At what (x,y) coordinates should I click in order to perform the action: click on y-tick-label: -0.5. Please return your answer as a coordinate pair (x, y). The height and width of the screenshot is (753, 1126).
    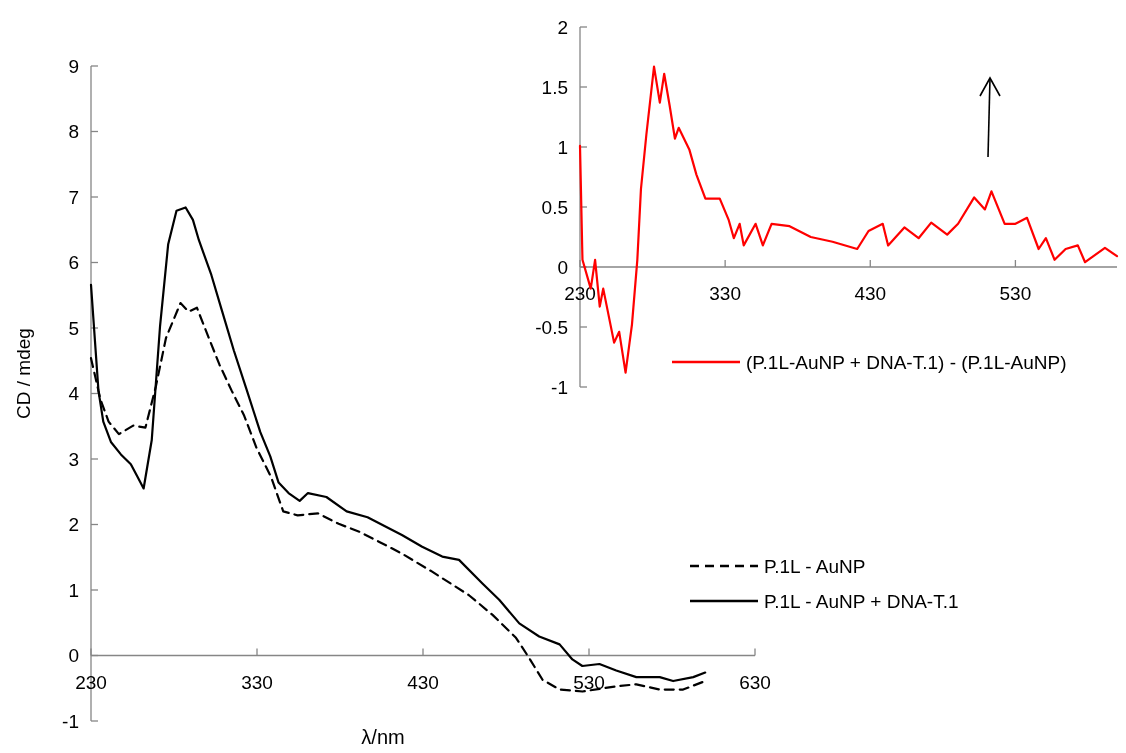
    Looking at the image, I should click on (551, 327).